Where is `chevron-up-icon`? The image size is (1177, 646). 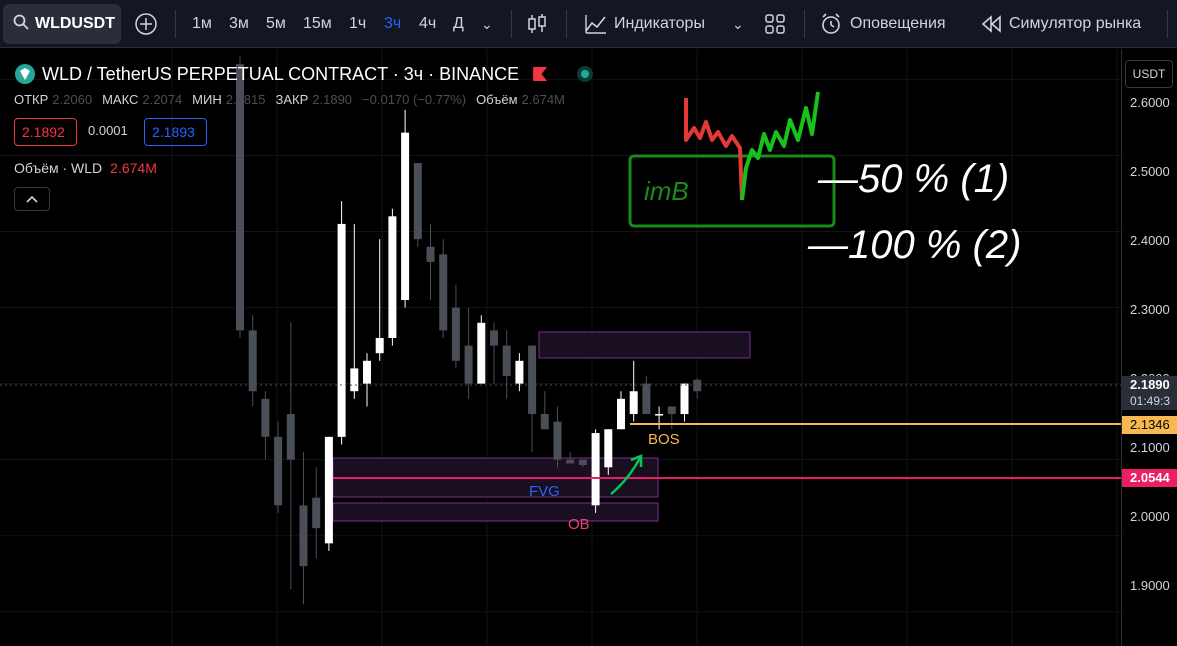
chevron-up-icon is located at coordinates (32, 199).